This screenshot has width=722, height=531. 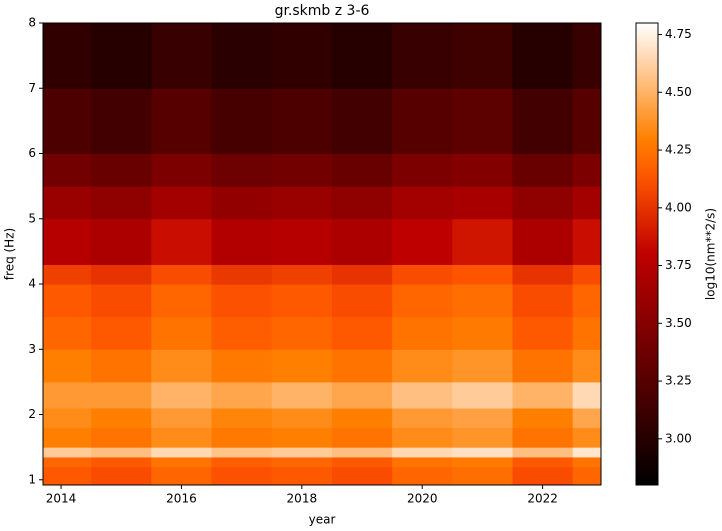 I want to click on colorbar-tick-label: 4.00, so click(x=678, y=207).